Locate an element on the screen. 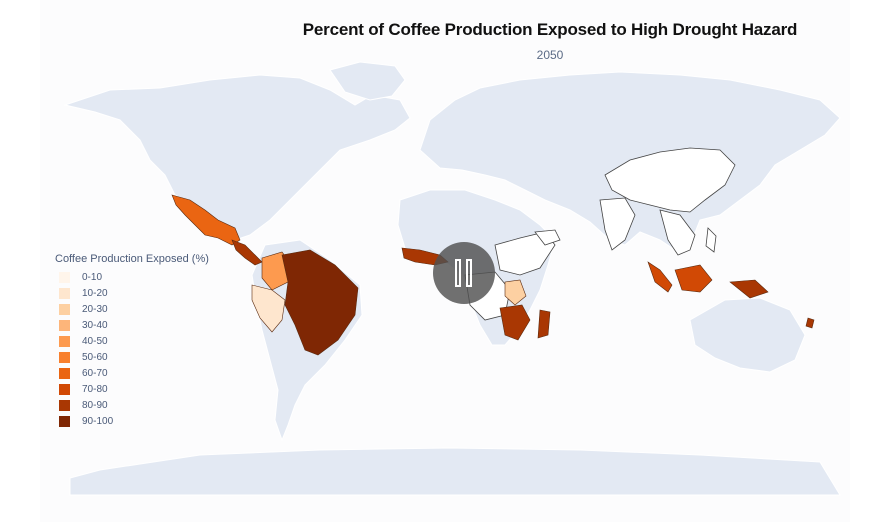 Image resolution: width=886 pixels, height=522 pixels. region-central-america is located at coordinates (247, 252).